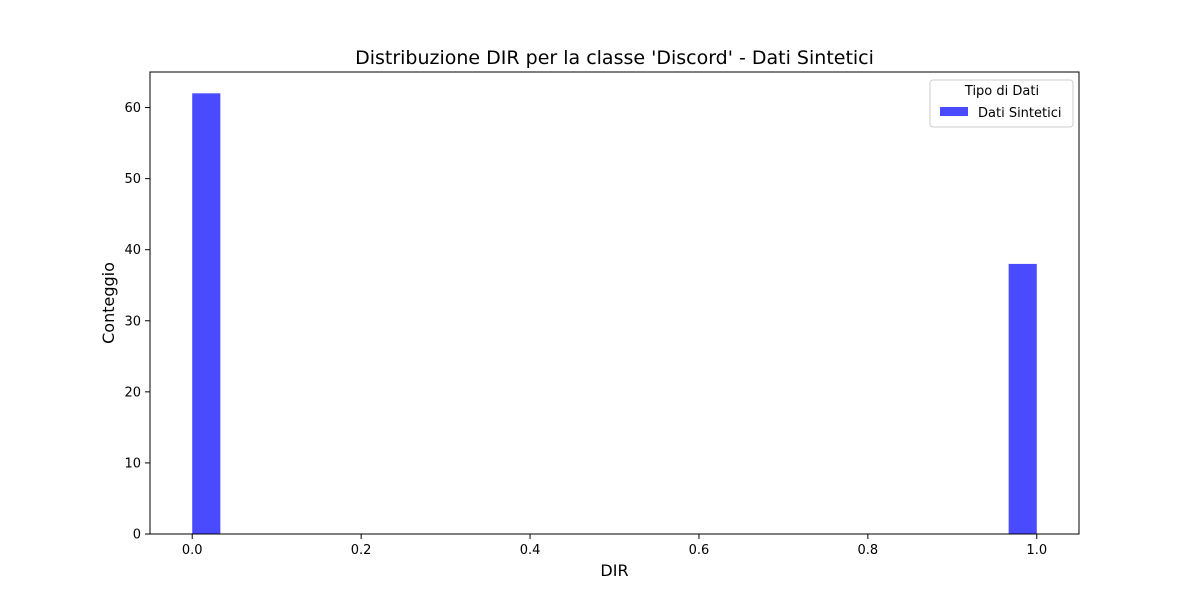 Image resolution: width=1200 pixels, height=600 pixels. What do you see at coordinates (1001, 103) in the screenshot?
I see `legend: Tipo di Dati Dati Sintetici` at bounding box center [1001, 103].